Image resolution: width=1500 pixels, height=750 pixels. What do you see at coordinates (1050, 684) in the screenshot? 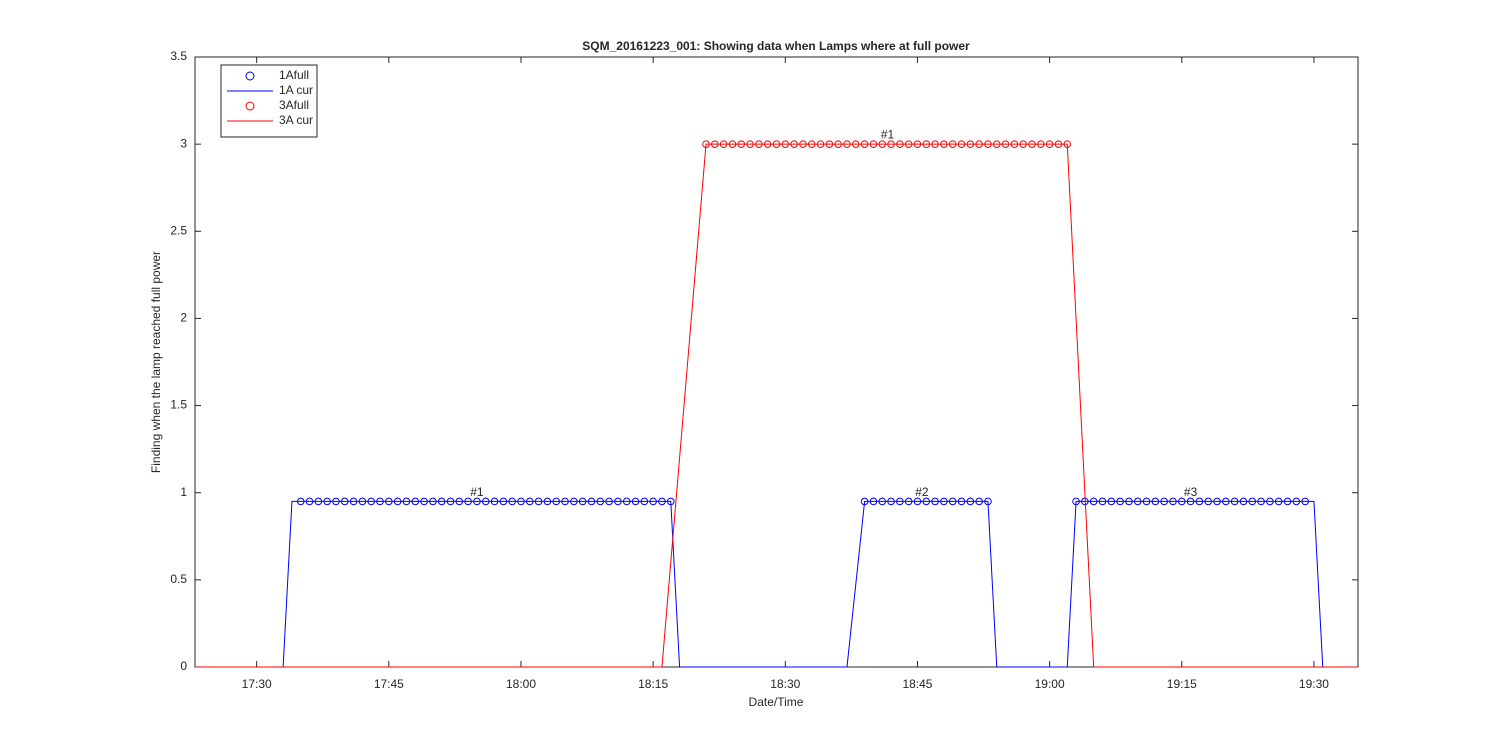
I see `x-tick-label: 19:00` at bounding box center [1050, 684].